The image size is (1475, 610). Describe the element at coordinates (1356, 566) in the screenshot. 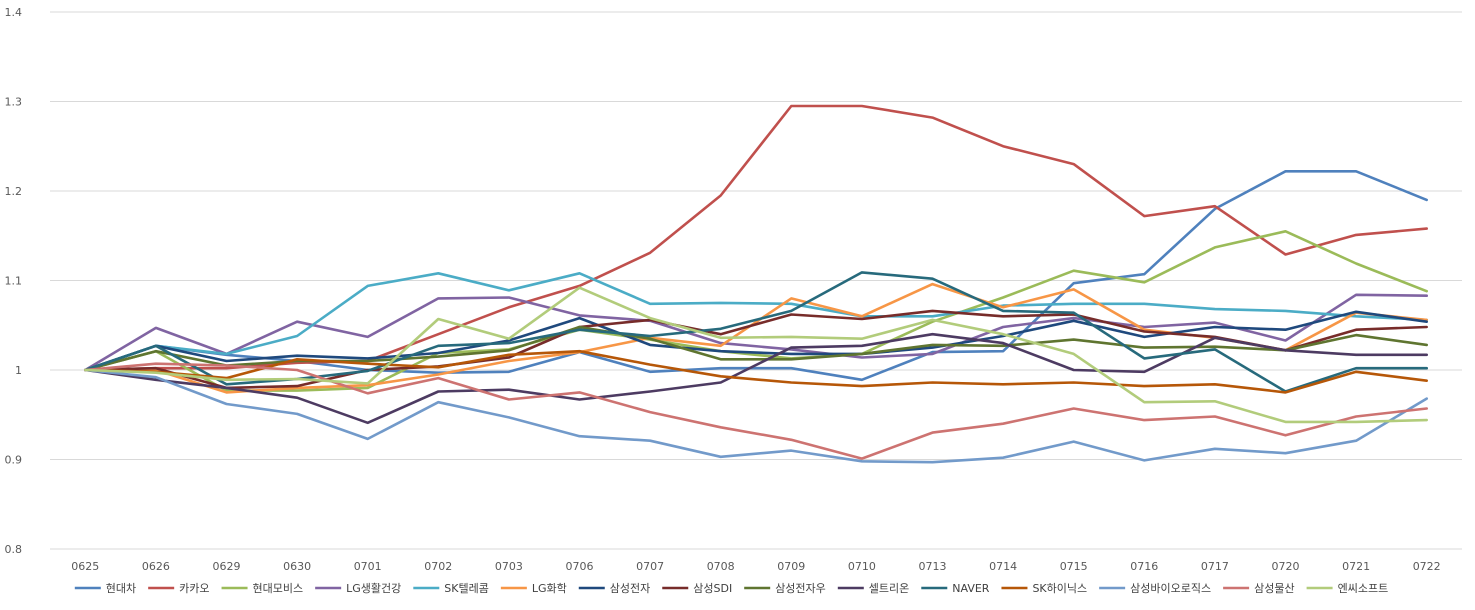

I see `x-tick-label: 0721` at that location.